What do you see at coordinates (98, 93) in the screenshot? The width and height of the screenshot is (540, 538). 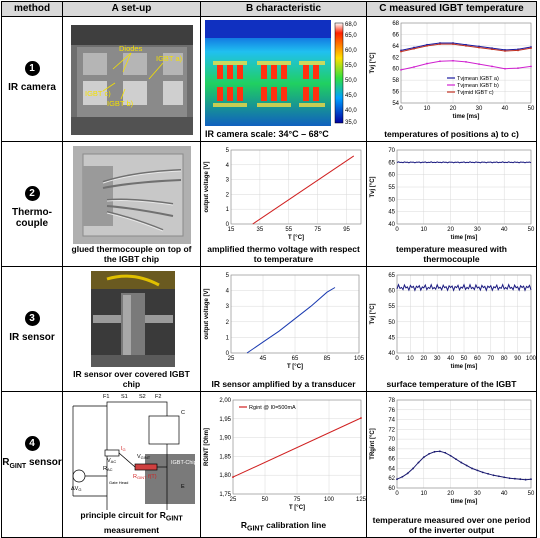 I see `label-igbt-c: IGBT c)` at bounding box center [98, 93].